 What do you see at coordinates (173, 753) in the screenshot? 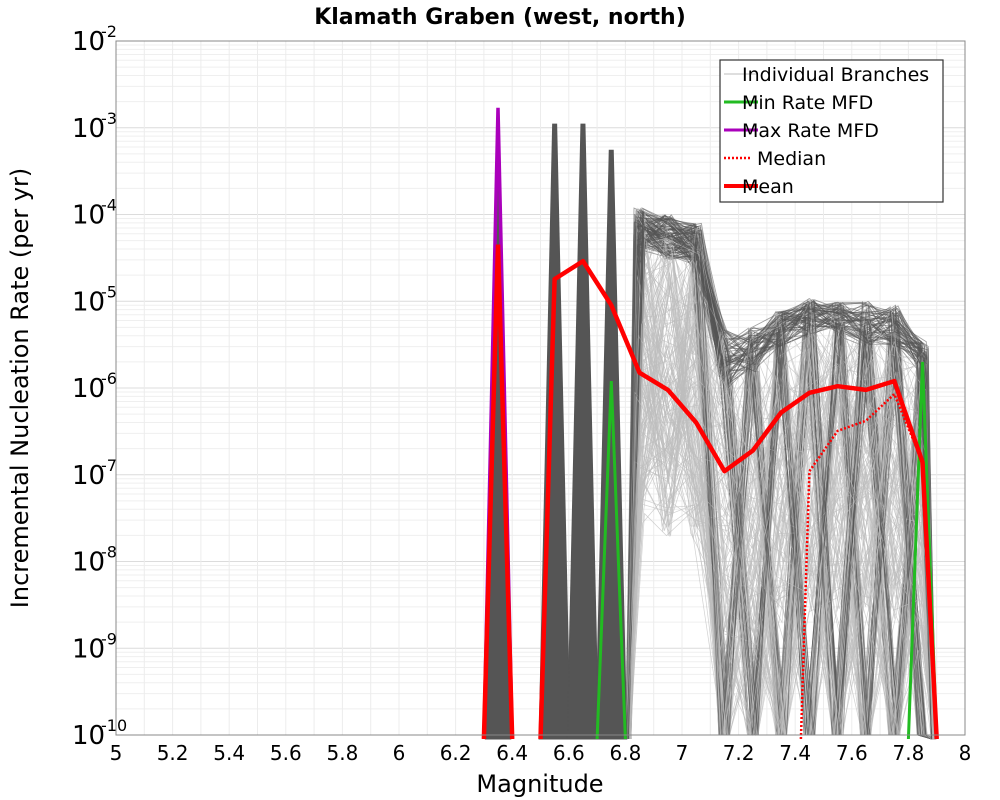
I see `x-tick-label: 5.2` at bounding box center [173, 753].